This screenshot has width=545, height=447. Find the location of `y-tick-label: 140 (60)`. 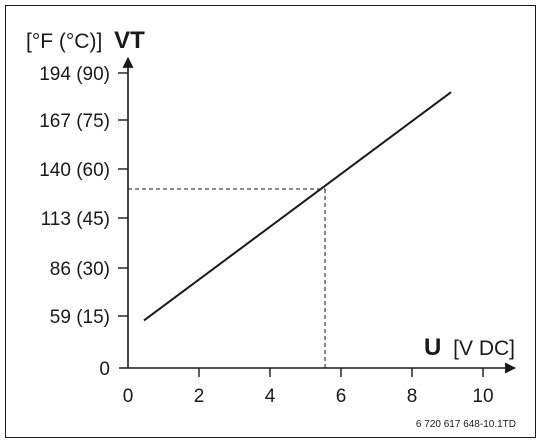

y-tick-label: 140 (60) is located at coordinates (74, 170).